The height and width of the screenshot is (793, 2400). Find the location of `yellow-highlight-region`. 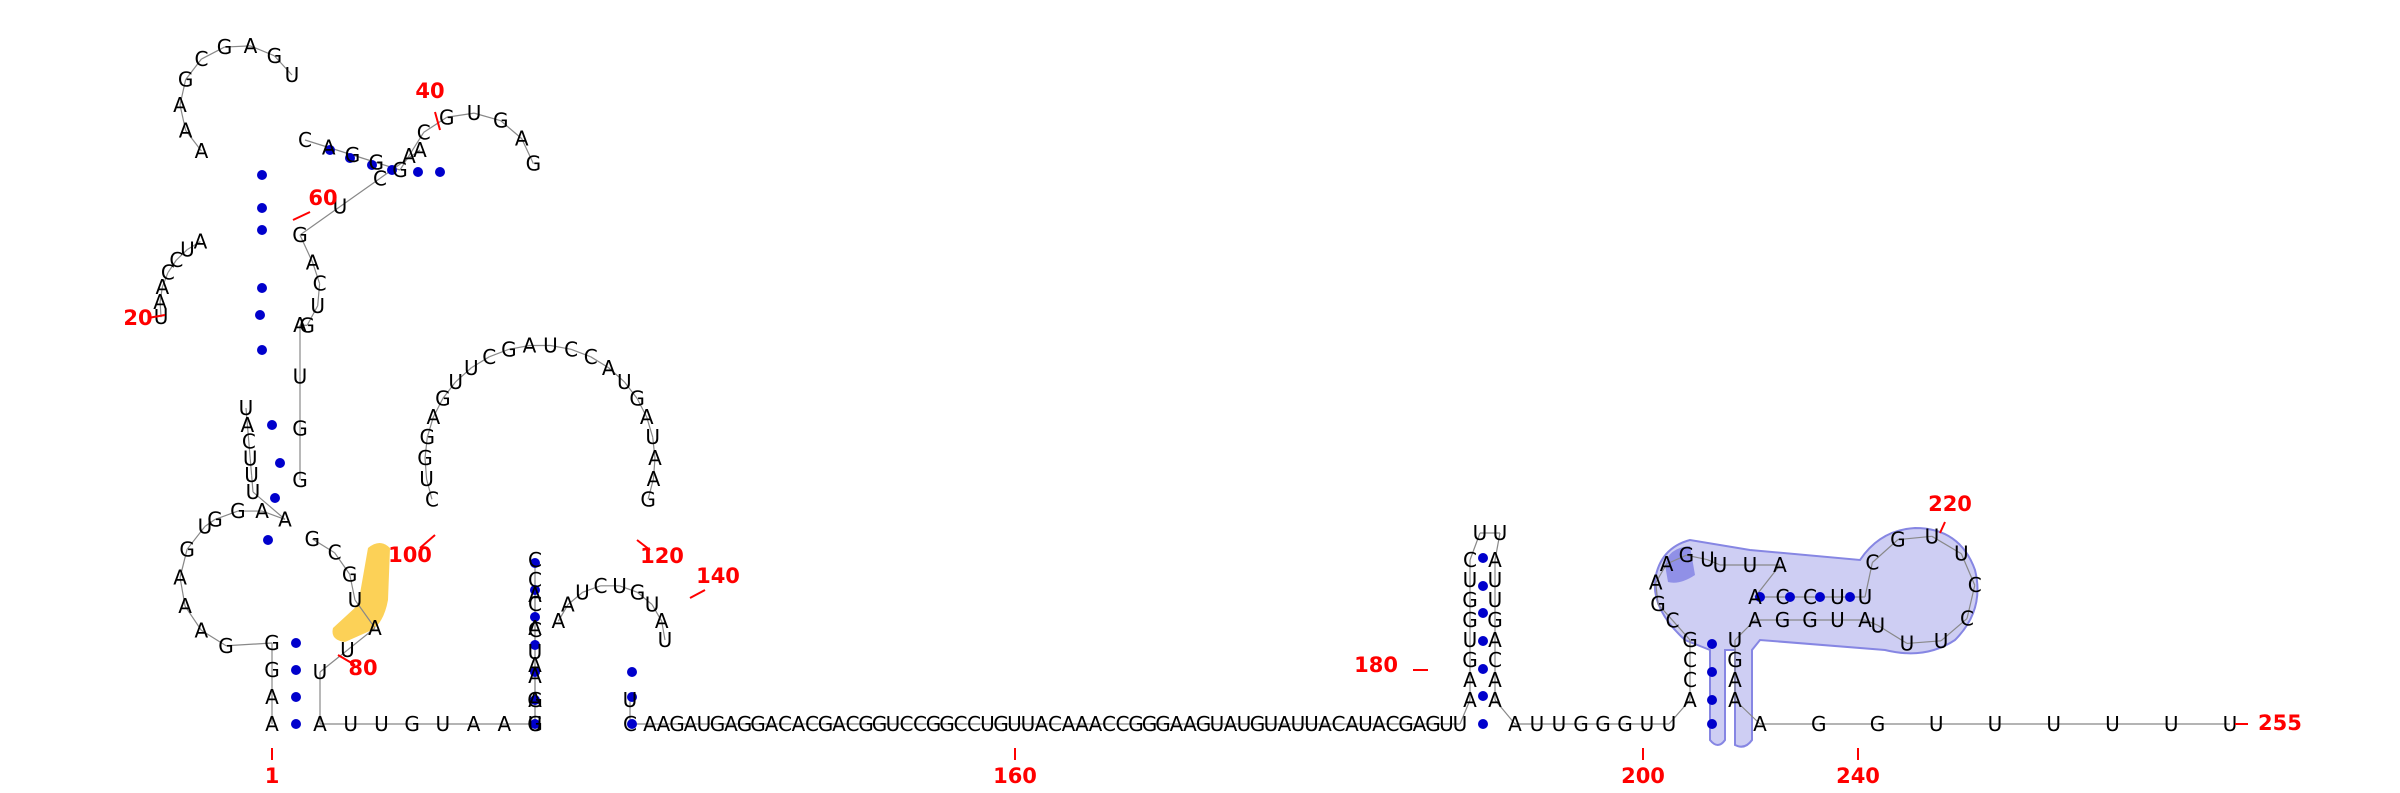

yellow-highlight-region is located at coordinates (361, 592).